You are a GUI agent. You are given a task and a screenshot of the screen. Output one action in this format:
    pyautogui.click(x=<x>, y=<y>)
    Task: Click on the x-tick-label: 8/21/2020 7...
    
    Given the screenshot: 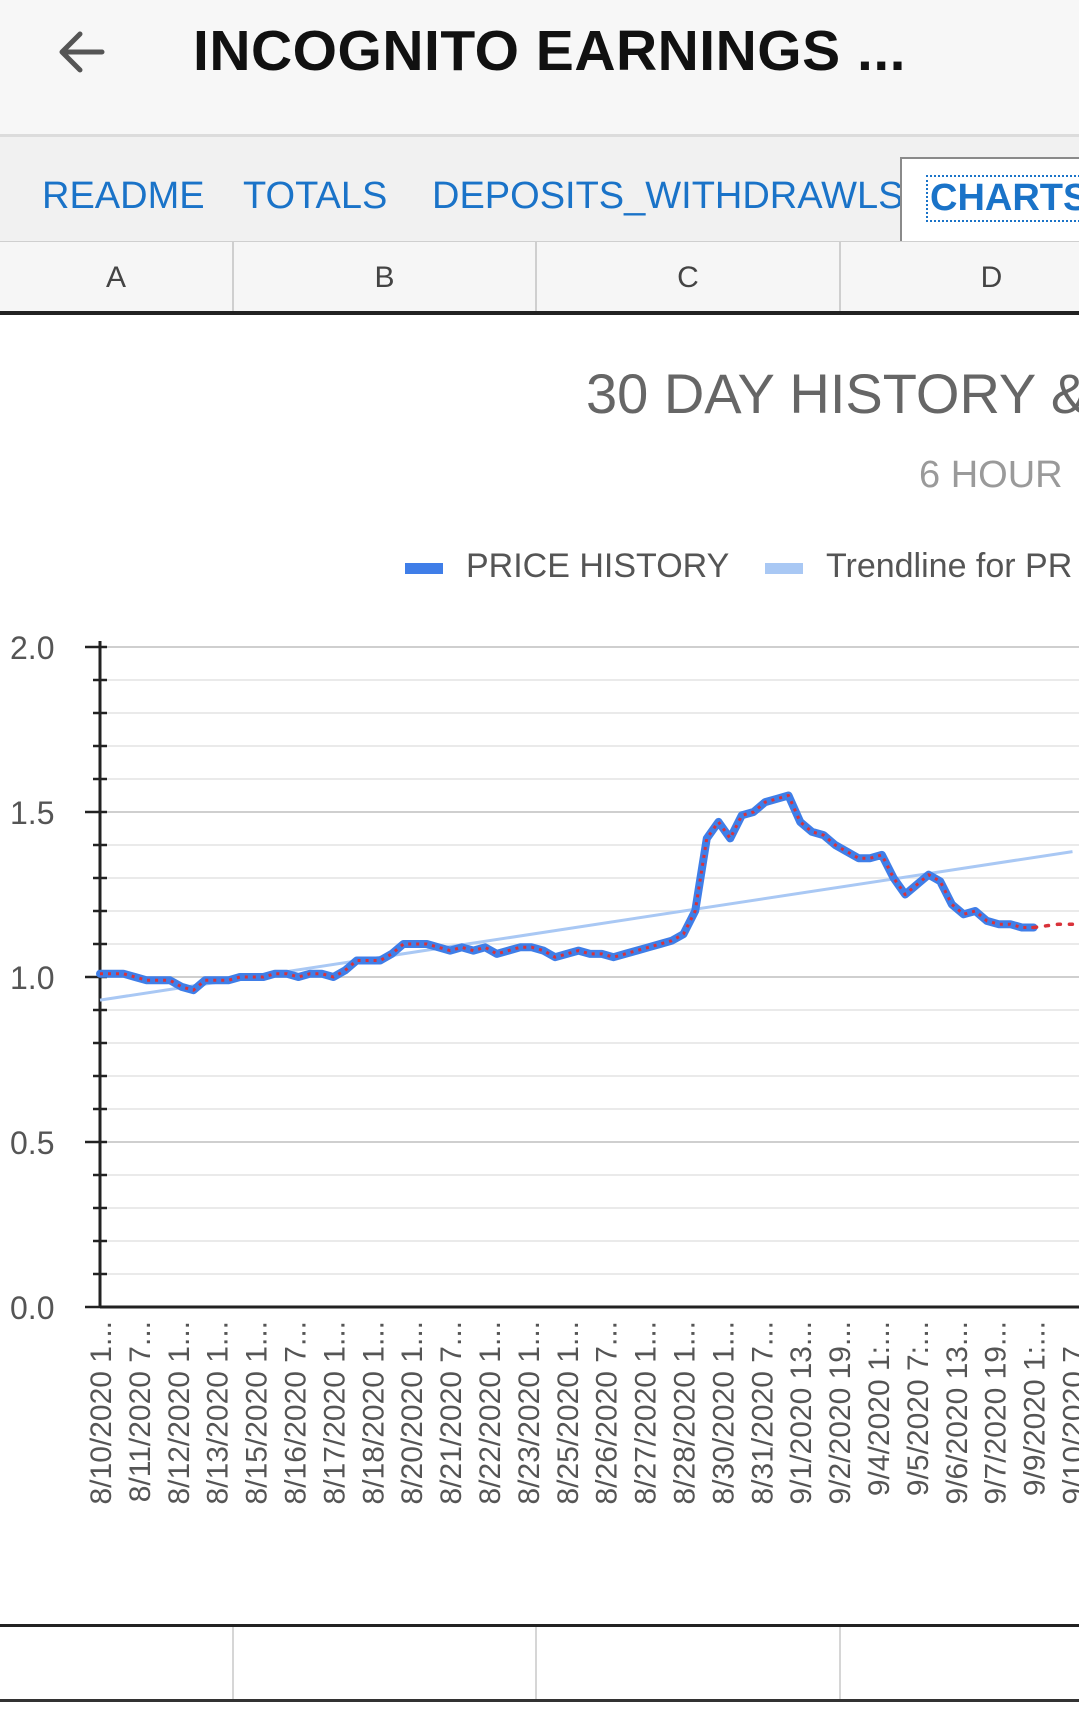 What is the action you would take?
    pyautogui.click(x=451, y=1413)
    